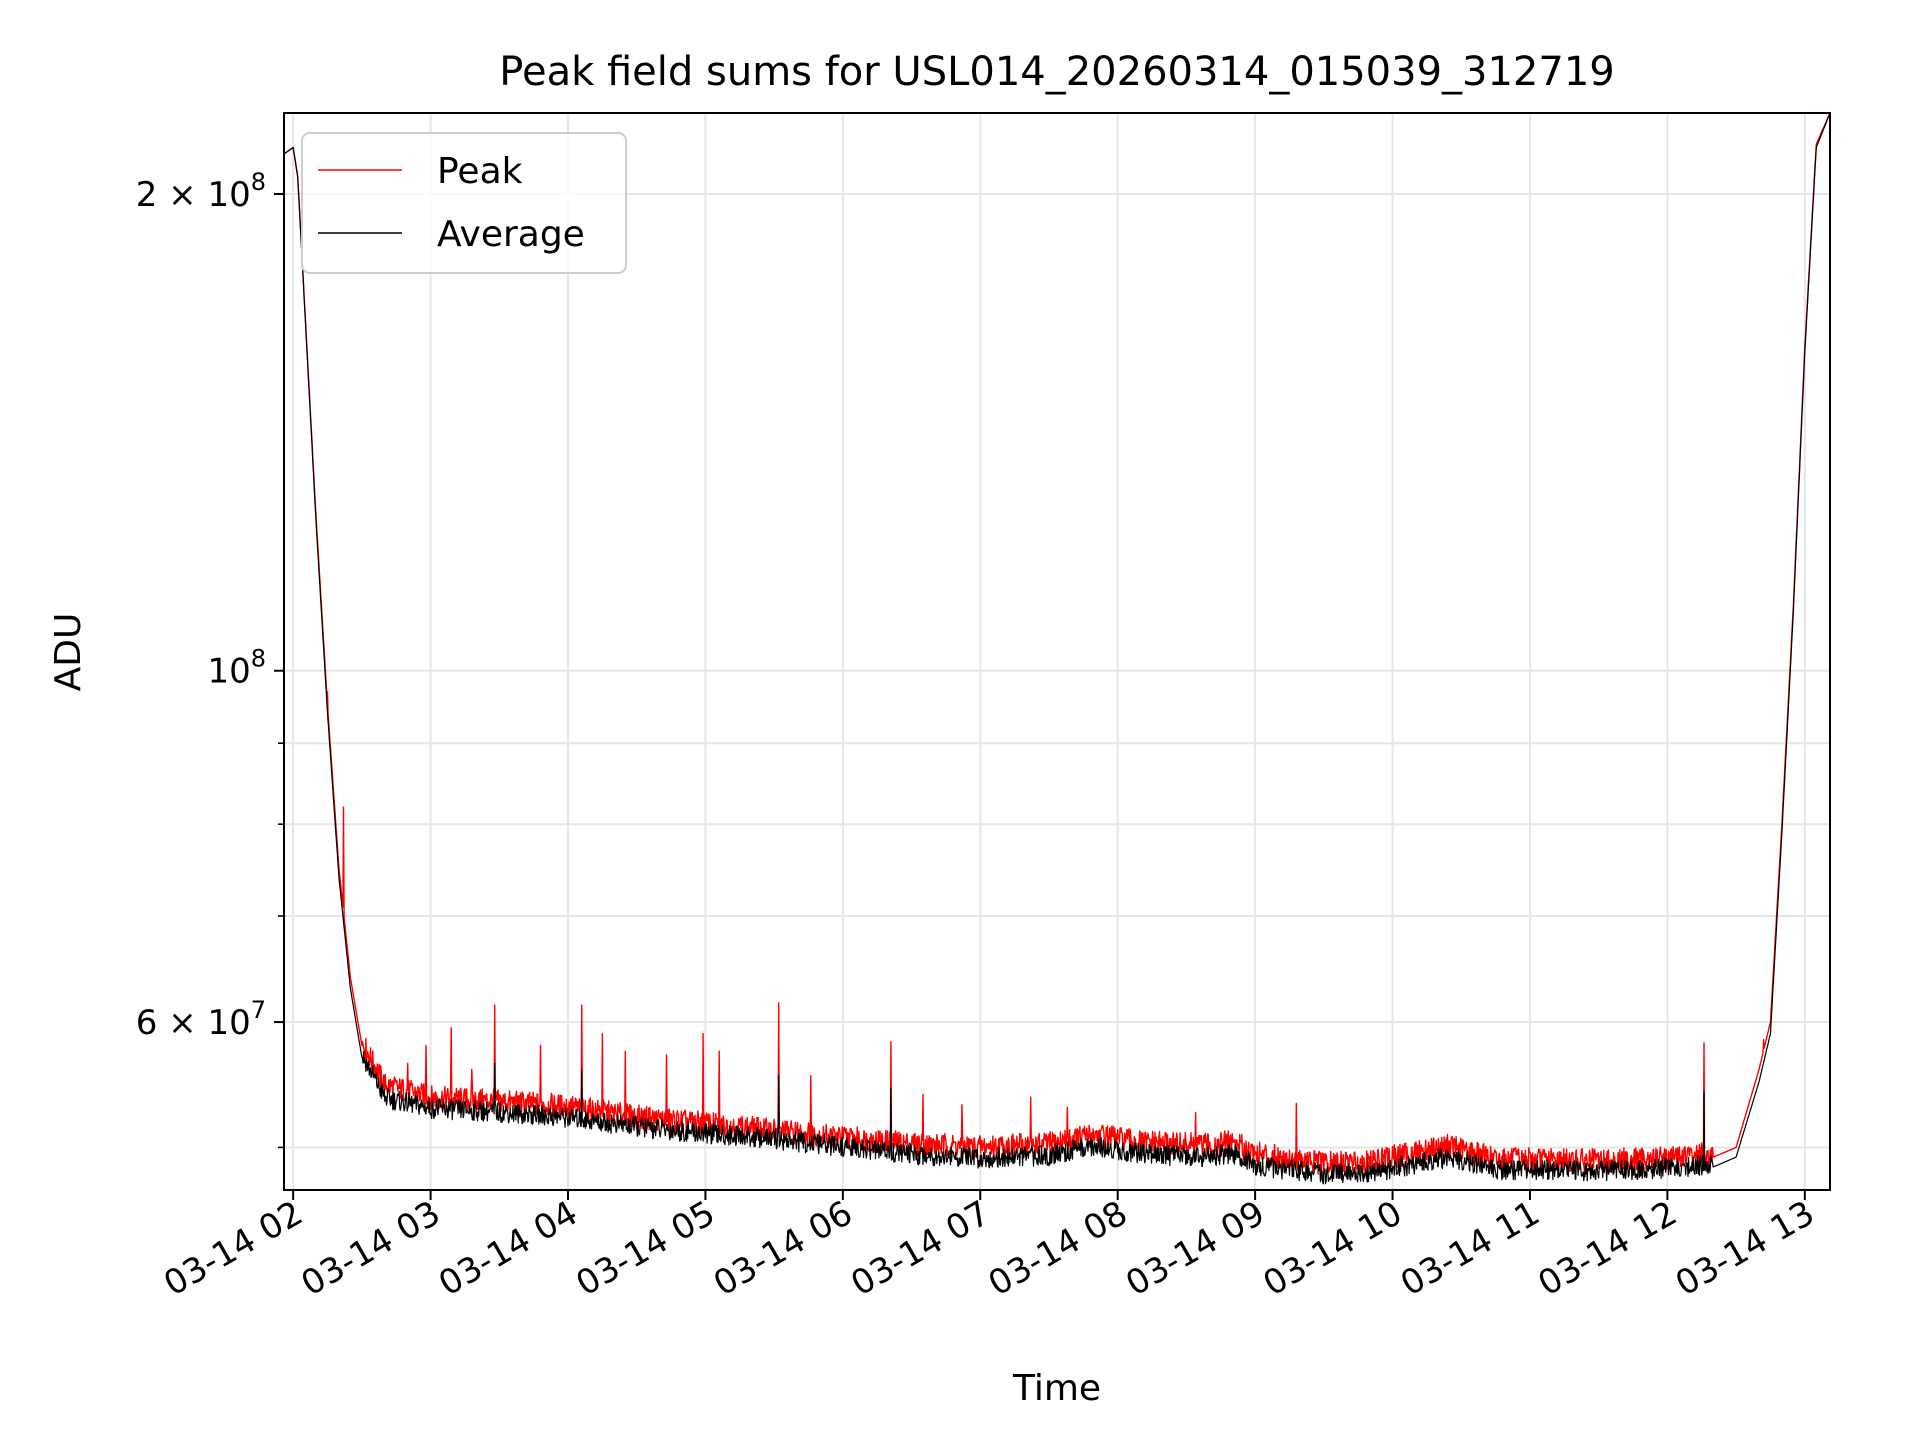  I want to click on legend-box, so click(464, 203).